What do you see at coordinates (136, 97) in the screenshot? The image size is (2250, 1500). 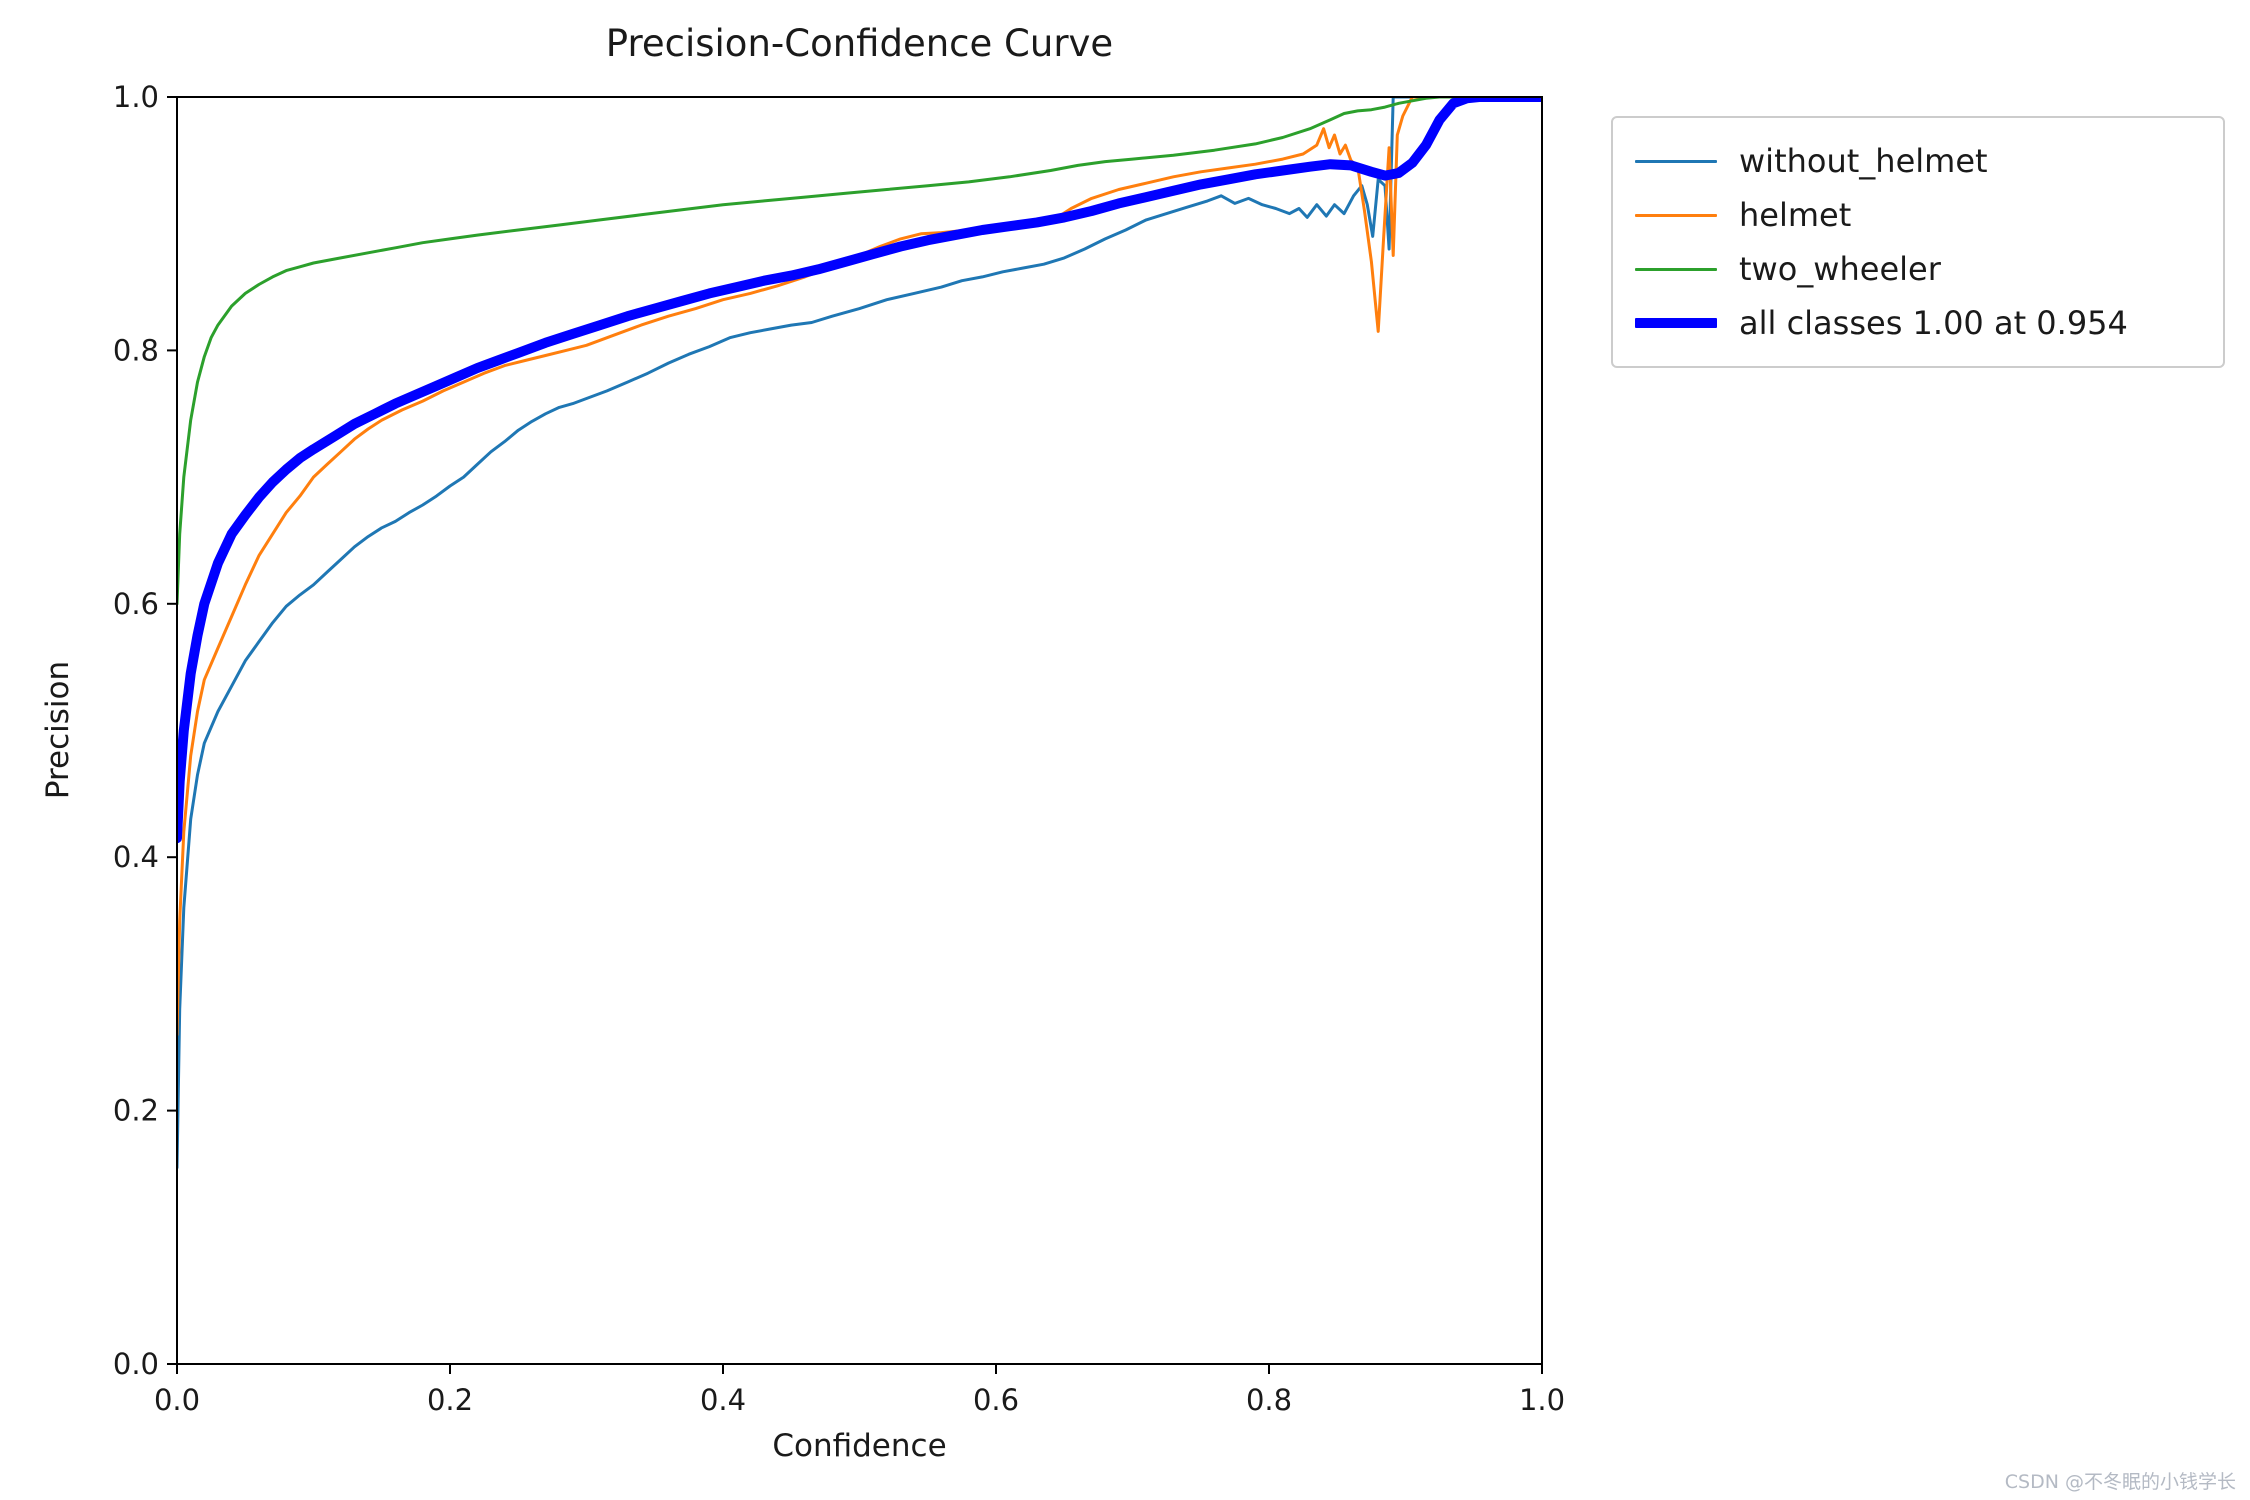 I see `y-tick-label: 1.0` at bounding box center [136, 97].